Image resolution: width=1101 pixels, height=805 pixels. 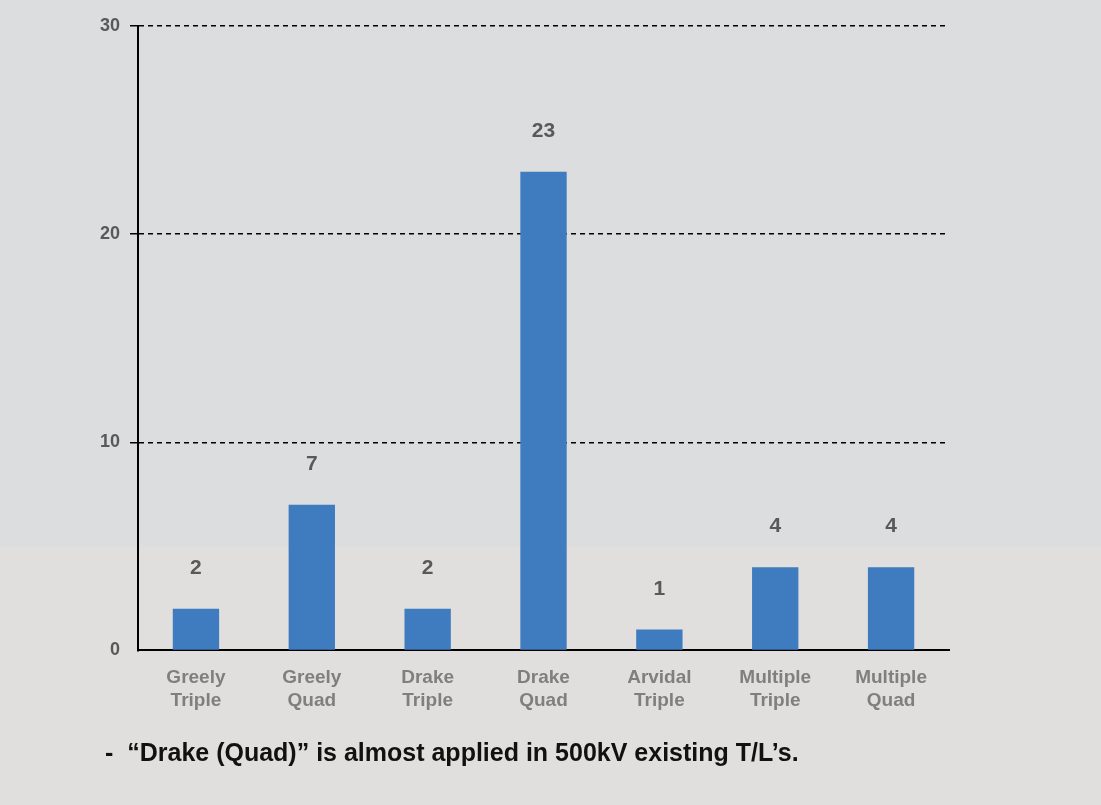 What do you see at coordinates (659, 688) in the screenshot?
I see `x-tick-label: Arvidal Triple` at bounding box center [659, 688].